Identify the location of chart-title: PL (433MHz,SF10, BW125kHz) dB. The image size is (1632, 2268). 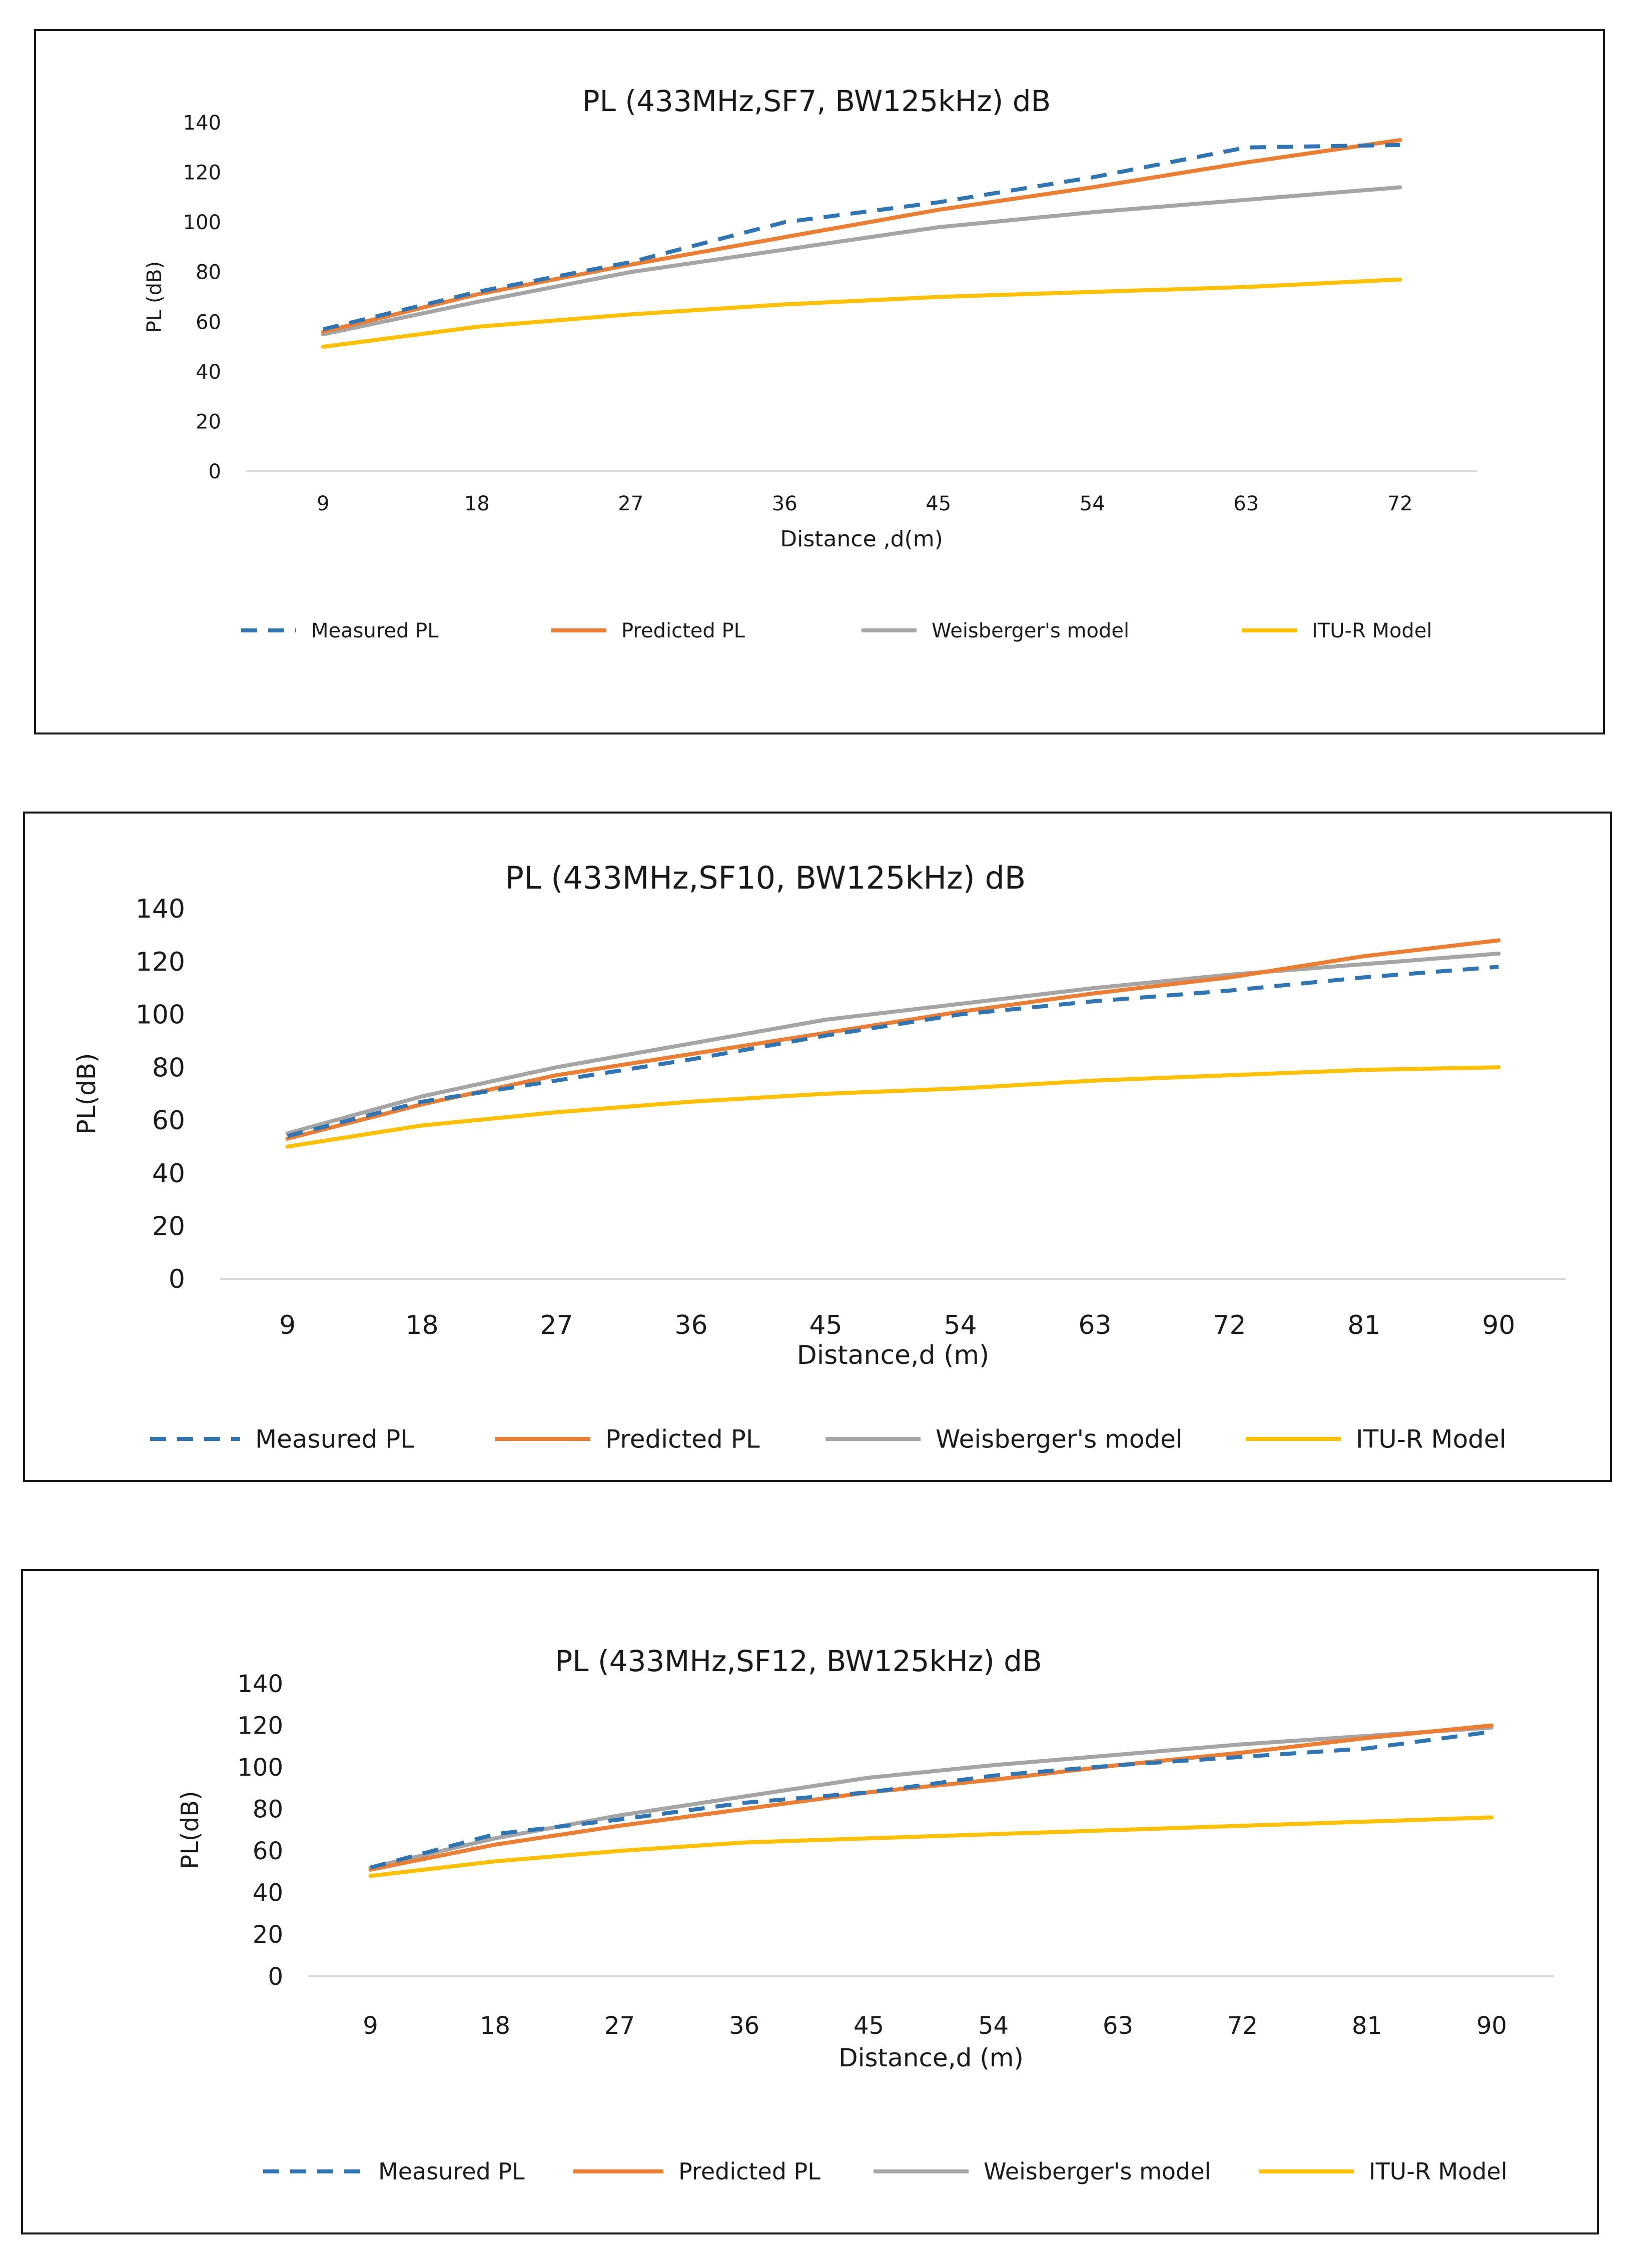
(765, 878).